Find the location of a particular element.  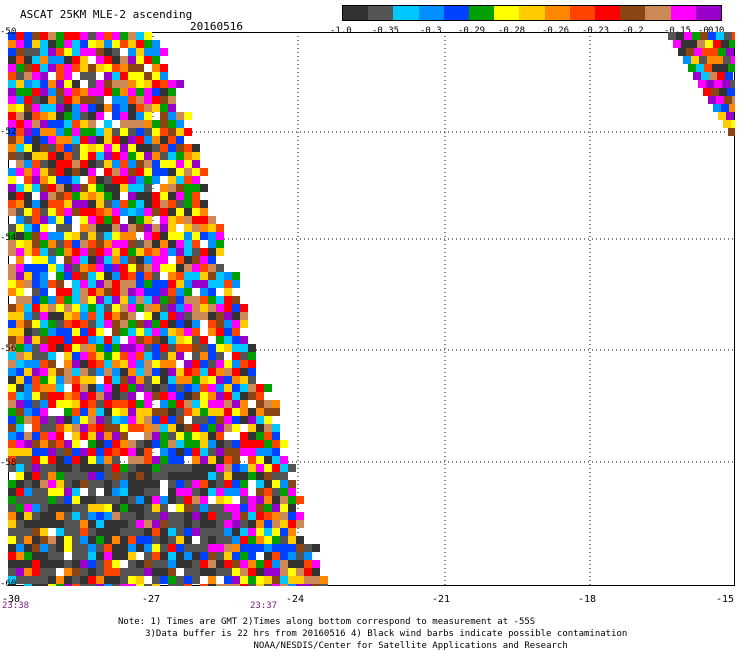

map-date: 20160516 is located at coordinates (216, 26).